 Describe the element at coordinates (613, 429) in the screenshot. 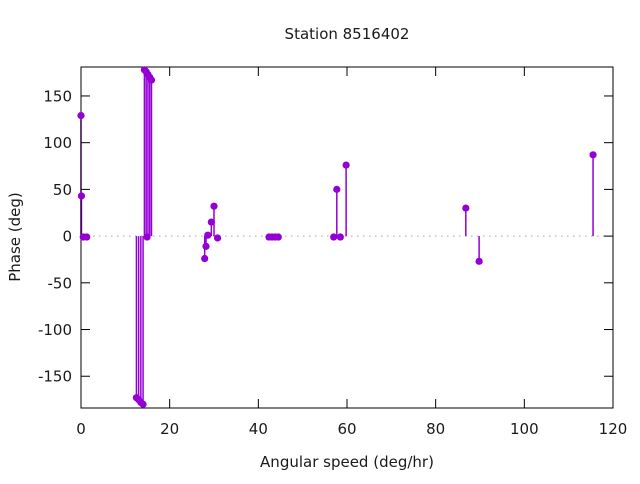

I see `x-tick-label: 120` at that location.